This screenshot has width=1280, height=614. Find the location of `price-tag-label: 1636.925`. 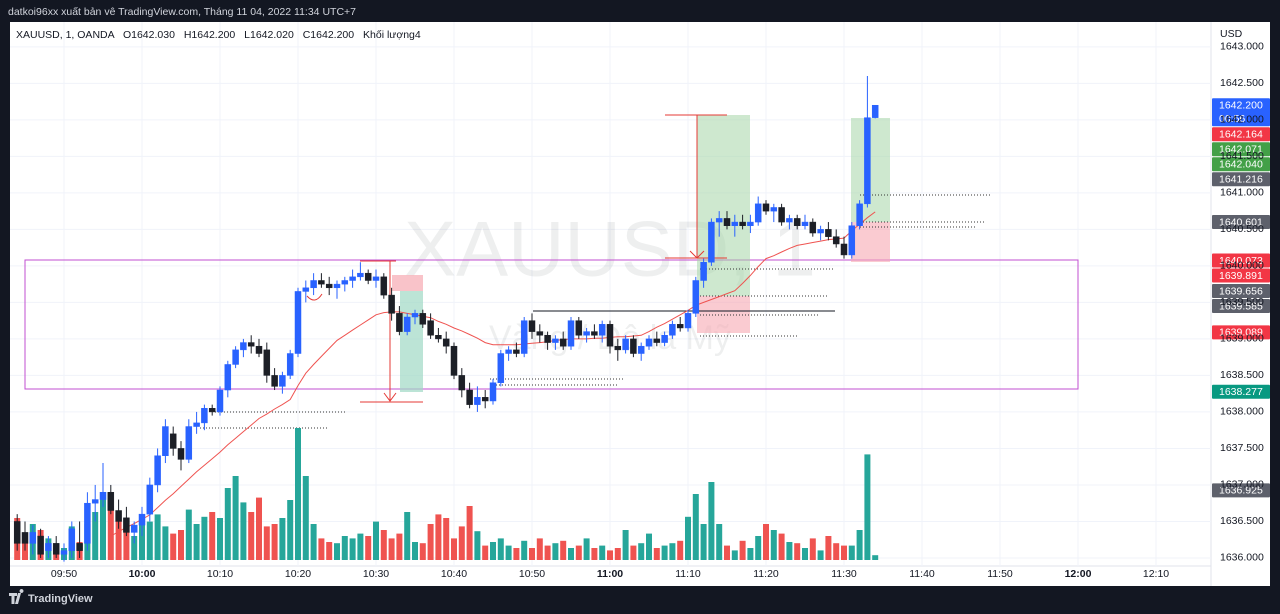

price-tag-label: 1636.925 is located at coordinates (1241, 491).